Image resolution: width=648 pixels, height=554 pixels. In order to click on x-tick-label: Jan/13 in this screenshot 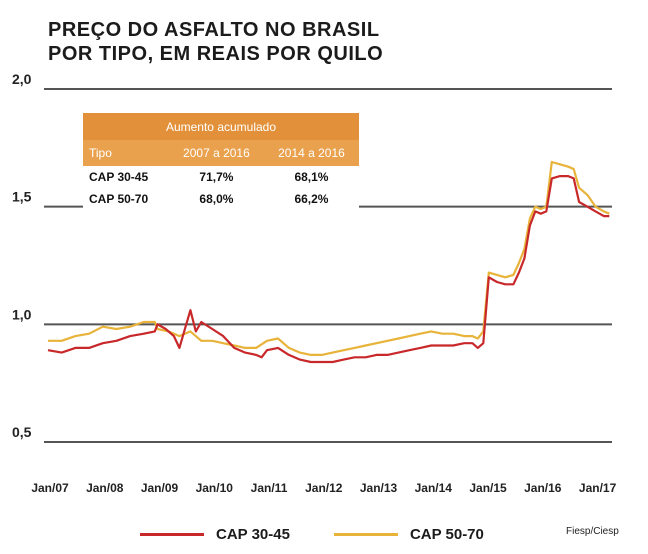, I will do `click(379, 488)`.